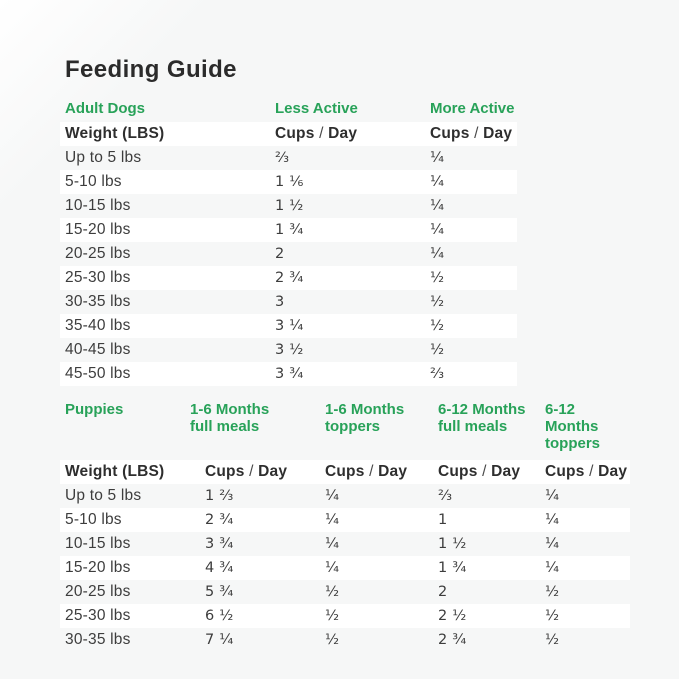 This screenshot has width=679, height=679. Describe the element at coordinates (98, 349) in the screenshot. I see `weight-cell: 40-45 lbs` at that location.